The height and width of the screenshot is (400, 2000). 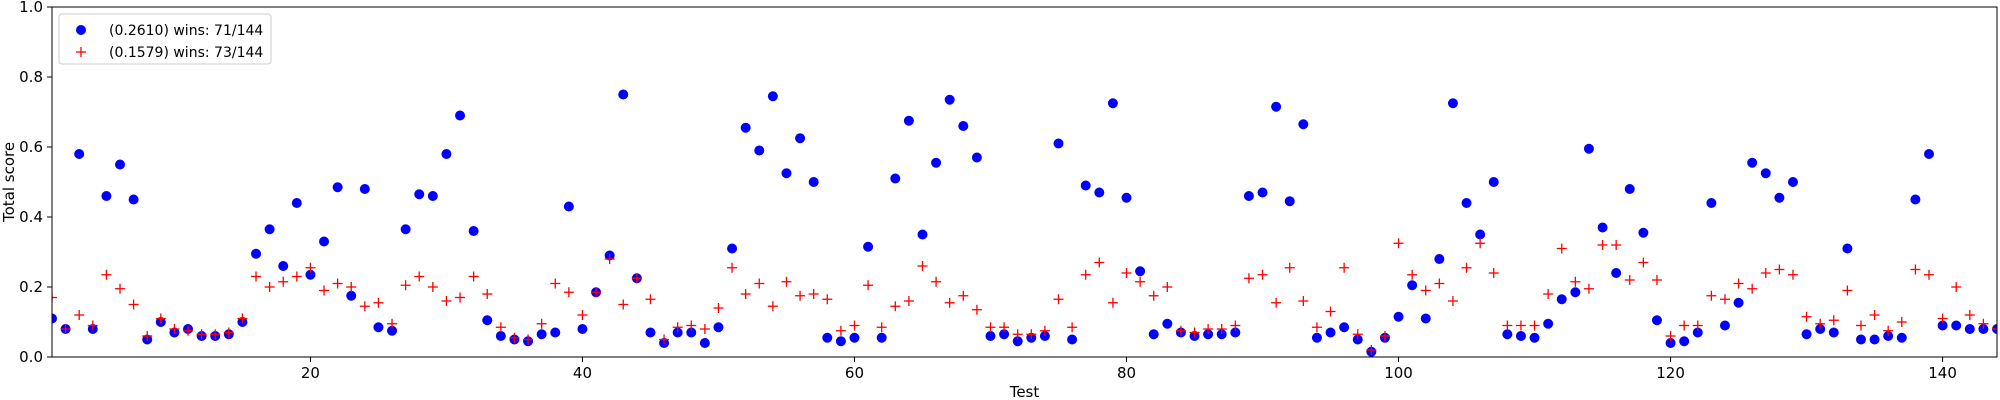 I want to click on y-tick-label: 0.8, so click(x=31, y=77).